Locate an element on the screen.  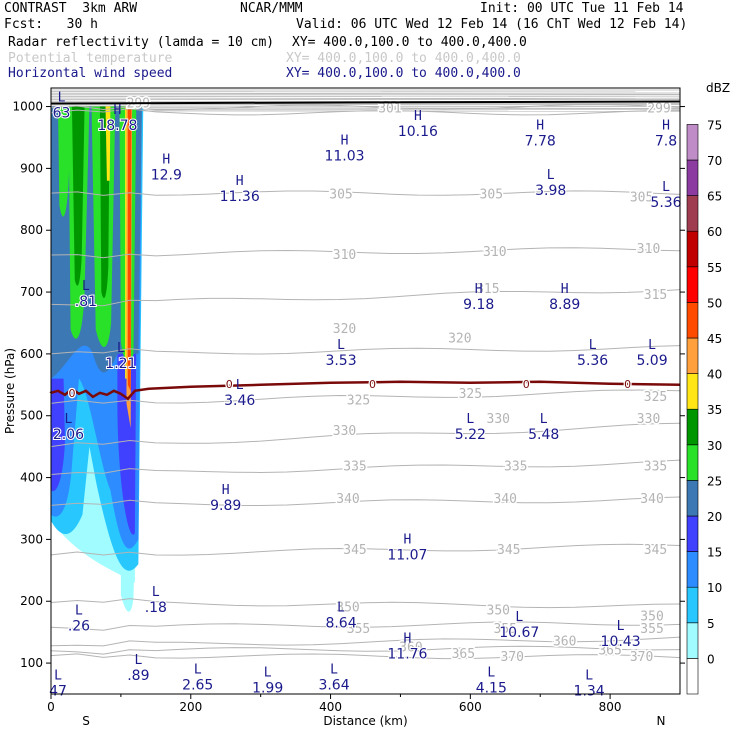
forecast-hour: Fcst: 30 h is located at coordinates (51, 24).